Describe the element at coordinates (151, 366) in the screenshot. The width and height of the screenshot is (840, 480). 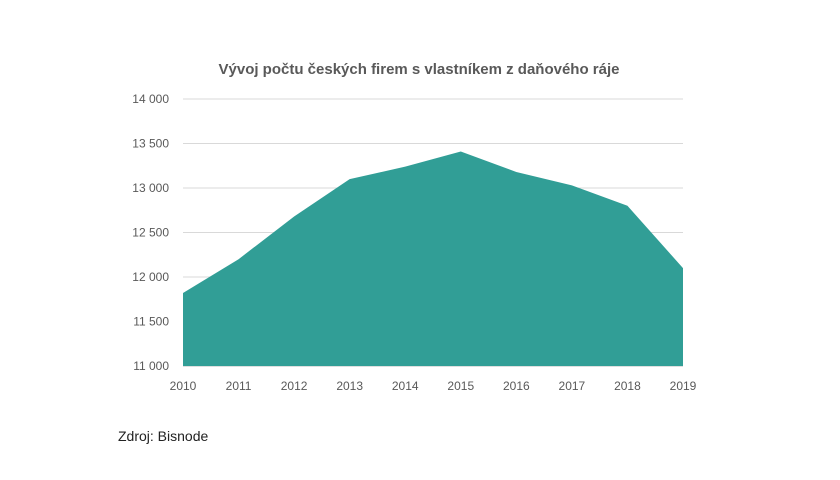
I see `y-tick-label: 11 000` at that location.